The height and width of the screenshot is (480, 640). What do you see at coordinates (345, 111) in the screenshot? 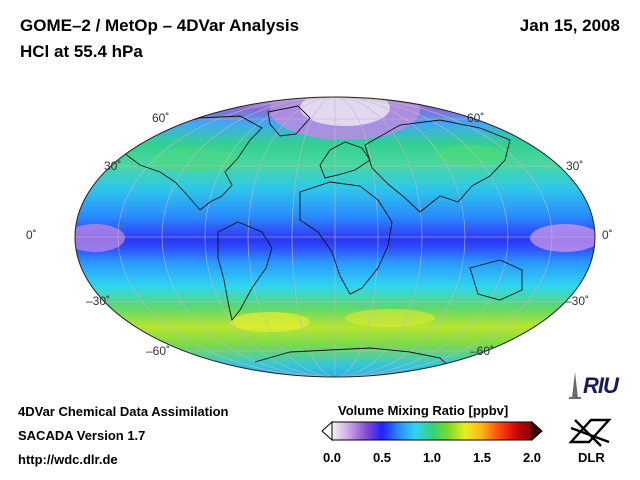
I see `arctic-peak-region` at bounding box center [345, 111].